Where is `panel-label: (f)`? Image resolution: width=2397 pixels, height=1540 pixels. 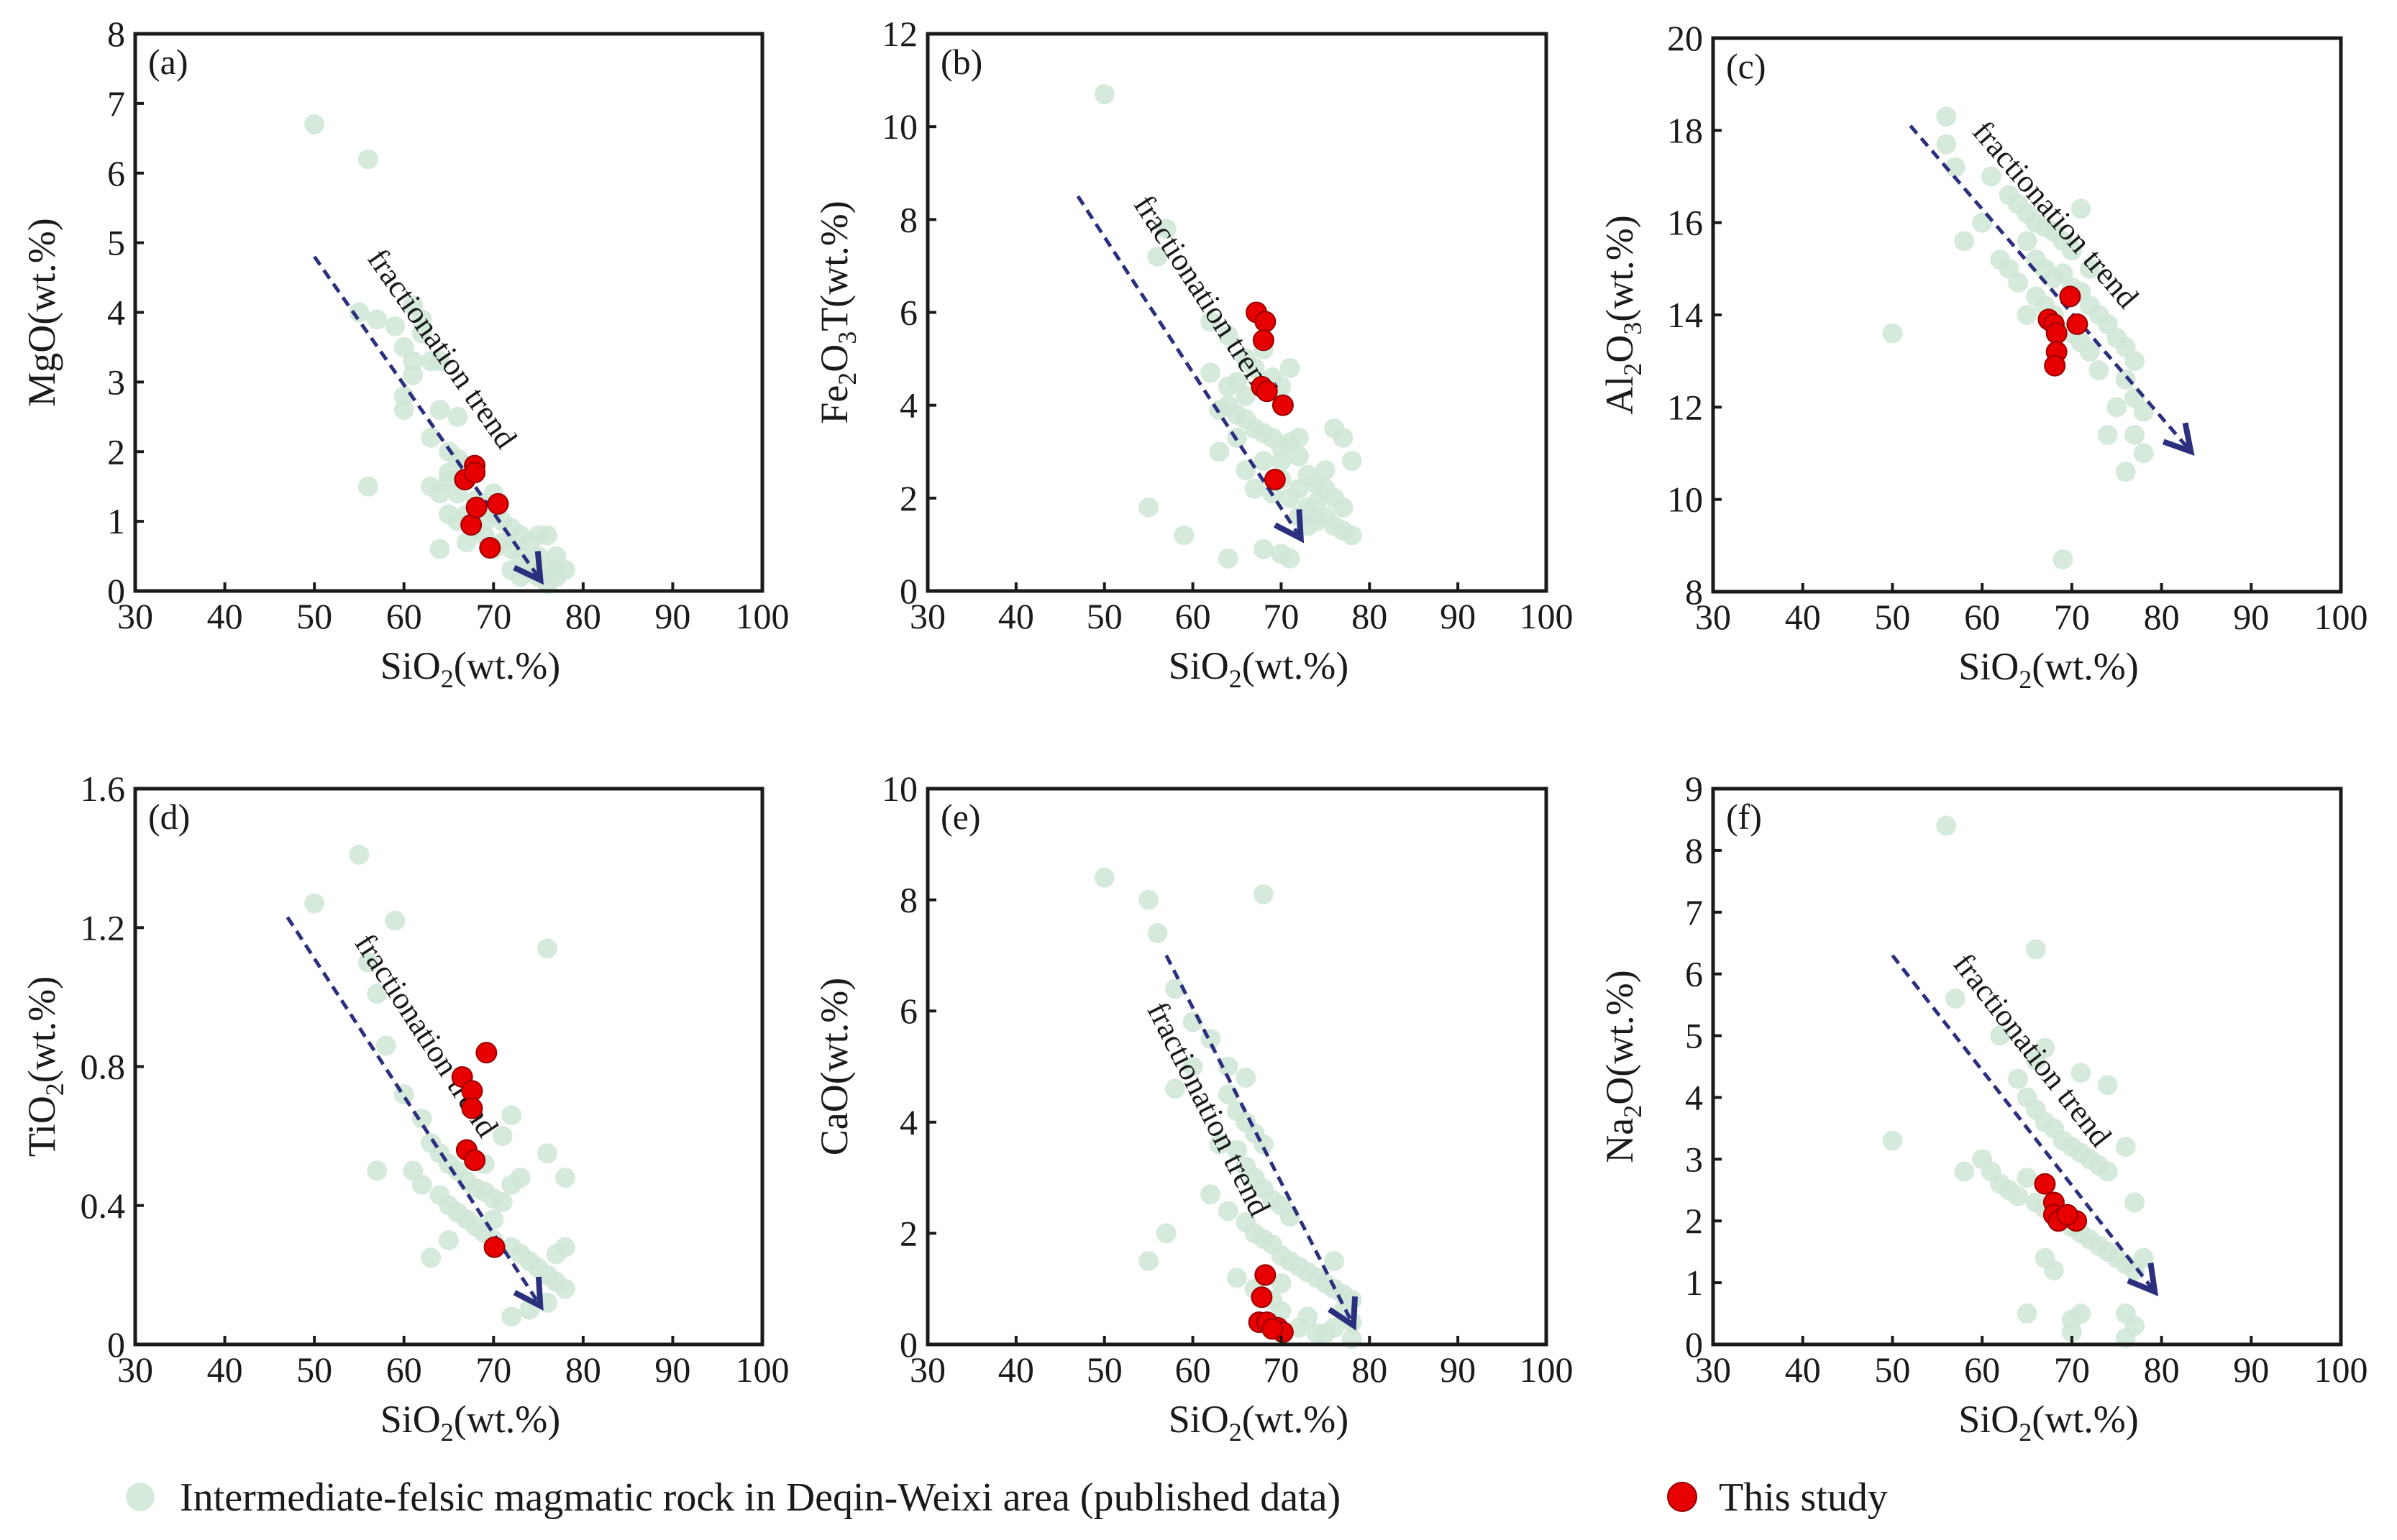
panel-label: (f) is located at coordinates (1744, 817).